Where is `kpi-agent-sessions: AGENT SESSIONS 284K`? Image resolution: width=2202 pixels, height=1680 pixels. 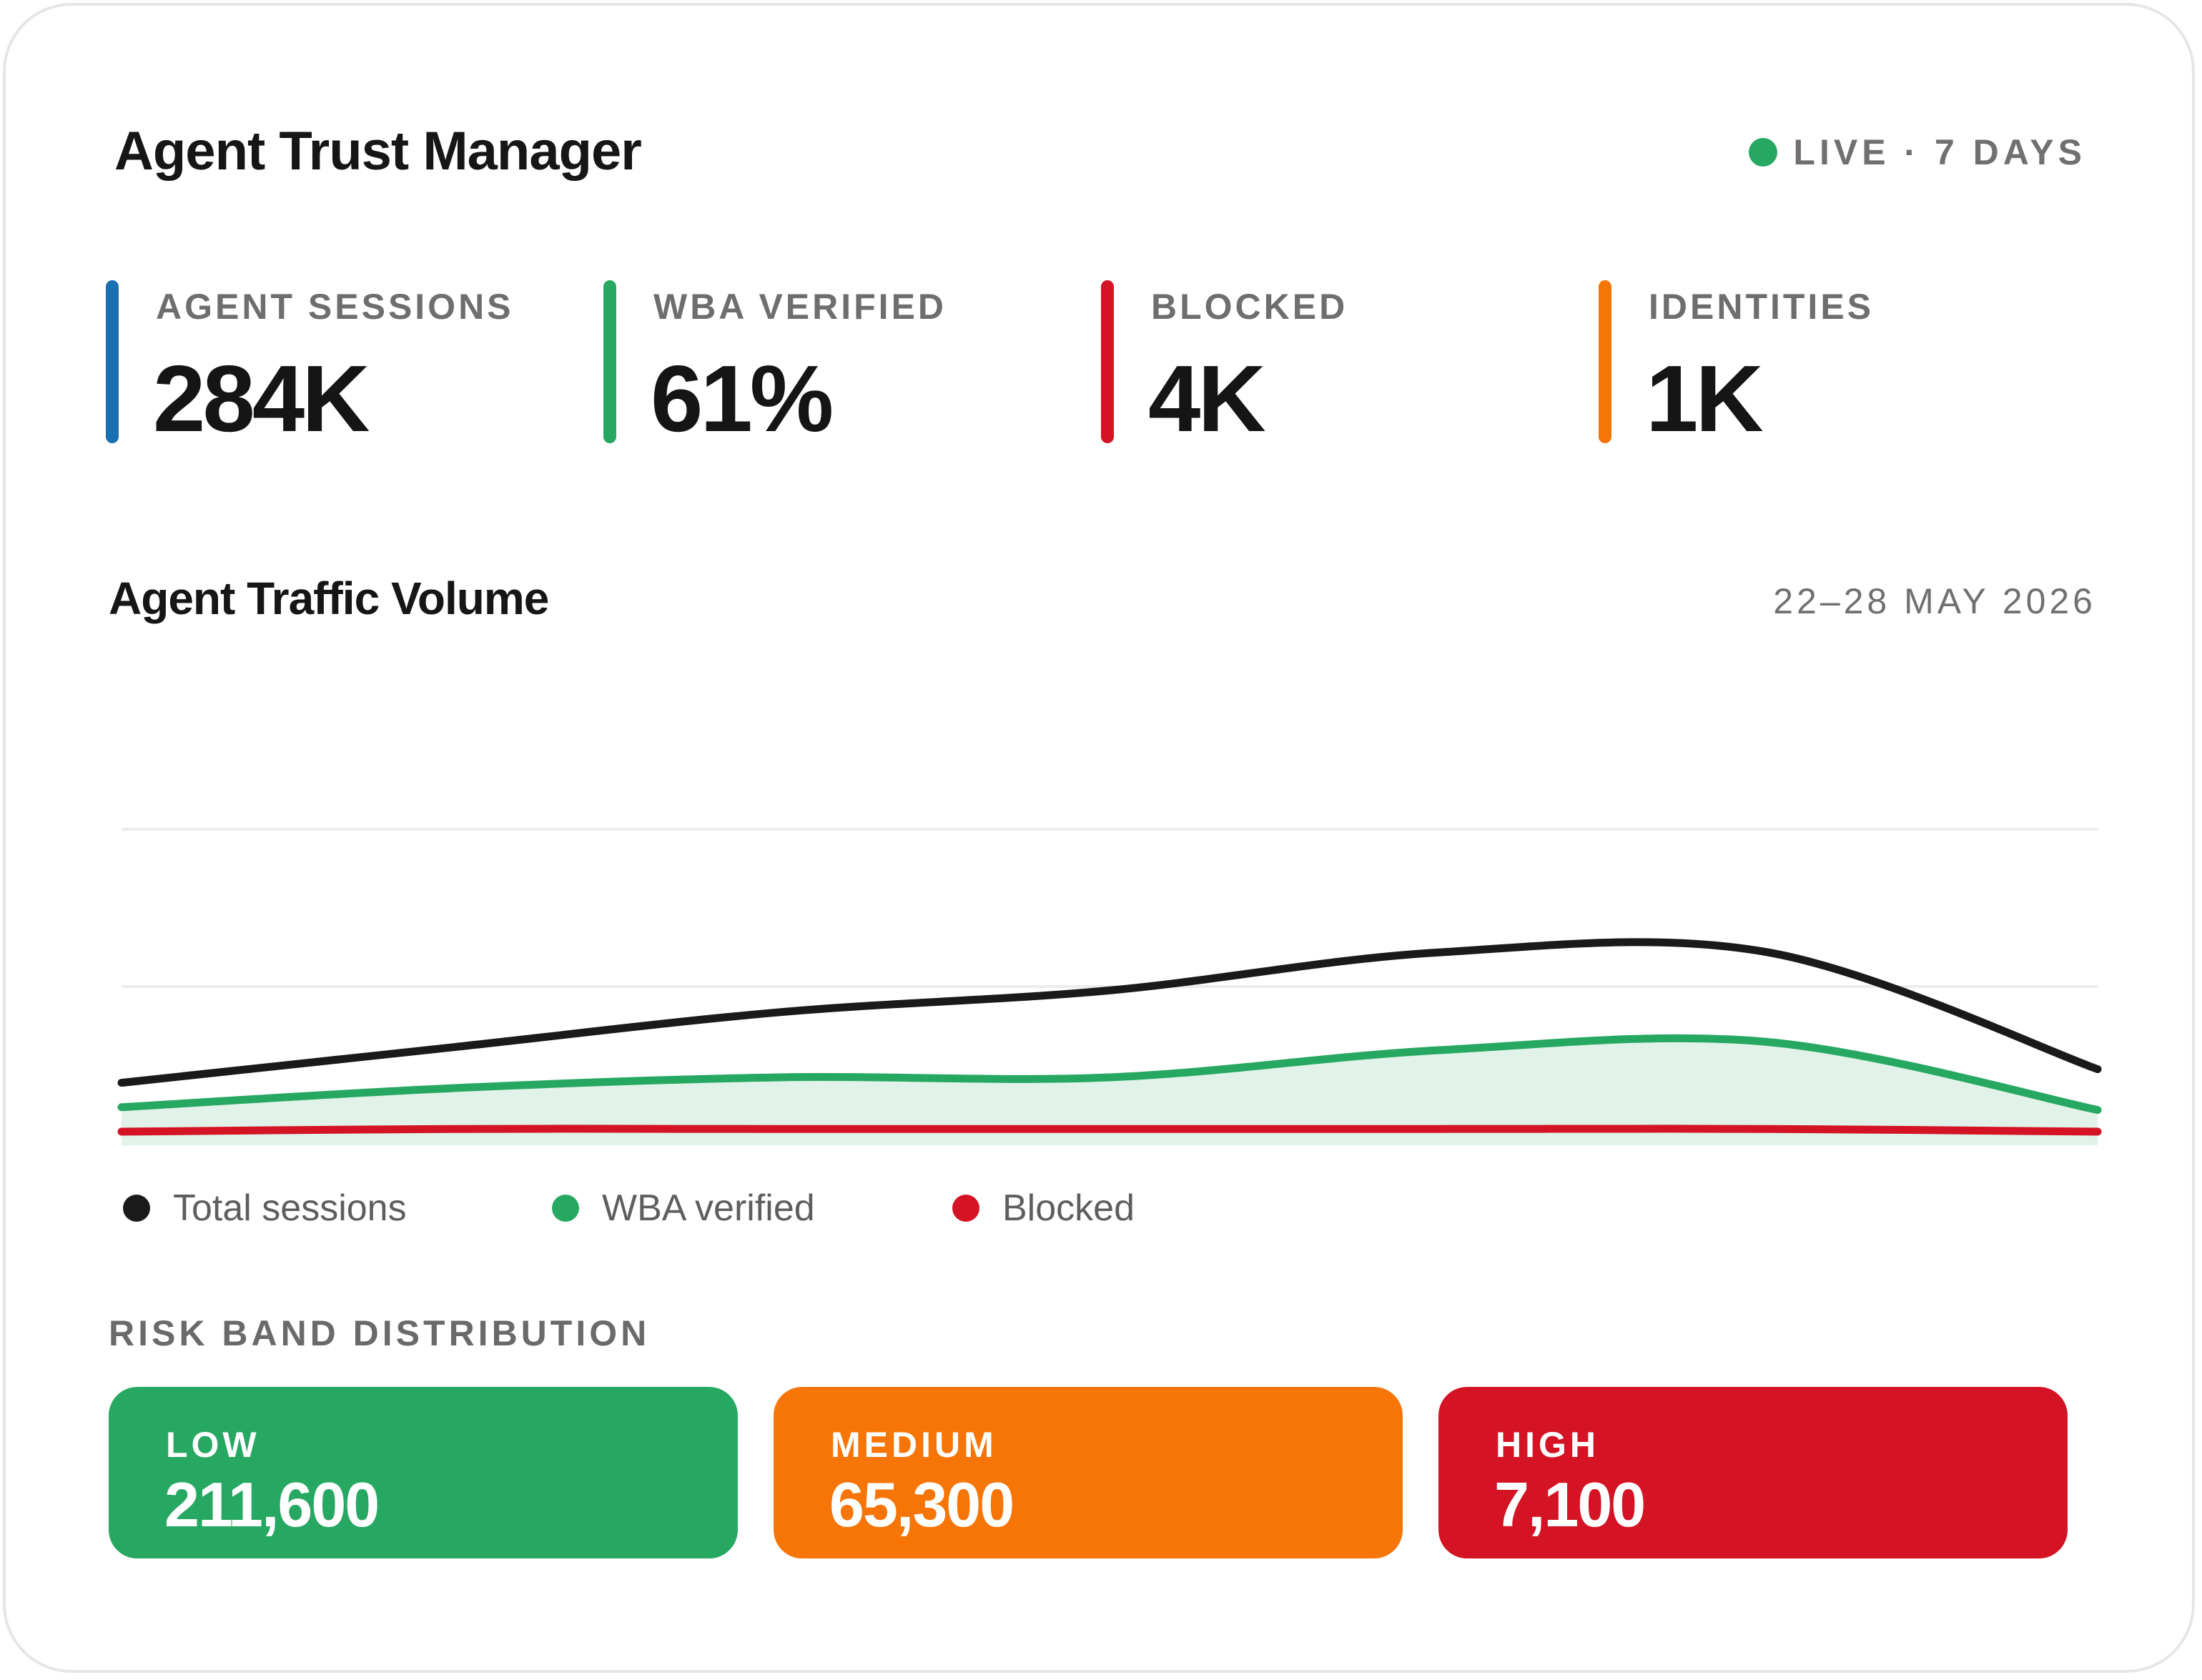 kpi-agent-sessions: AGENT SESSIONS 284K is located at coordinates (334, 365).